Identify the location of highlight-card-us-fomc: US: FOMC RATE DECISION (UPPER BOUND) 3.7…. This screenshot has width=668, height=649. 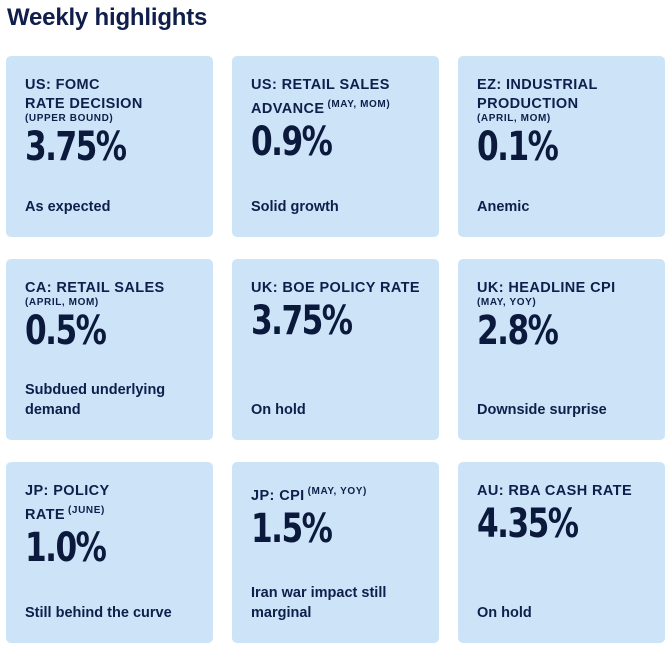
(109, 146).